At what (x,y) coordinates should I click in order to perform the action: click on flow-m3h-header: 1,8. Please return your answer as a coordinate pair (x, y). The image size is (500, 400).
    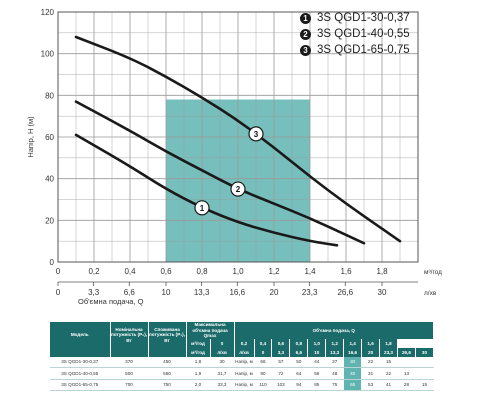
    Looking at the image, I should click on (388, 343).